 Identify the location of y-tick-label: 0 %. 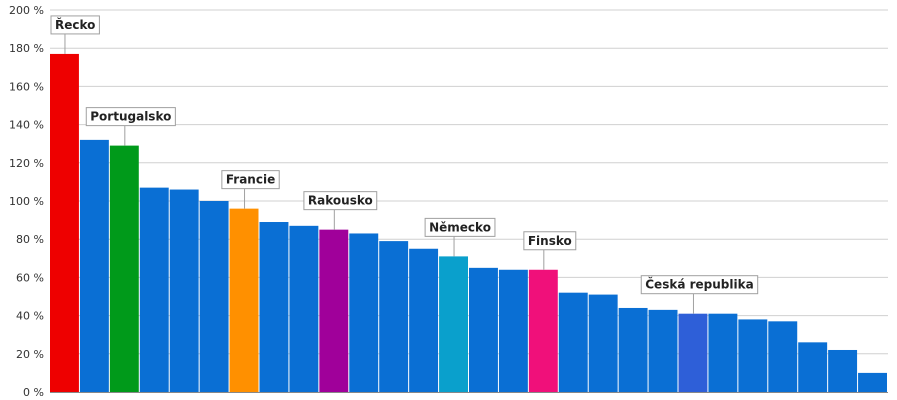
(33, 392).